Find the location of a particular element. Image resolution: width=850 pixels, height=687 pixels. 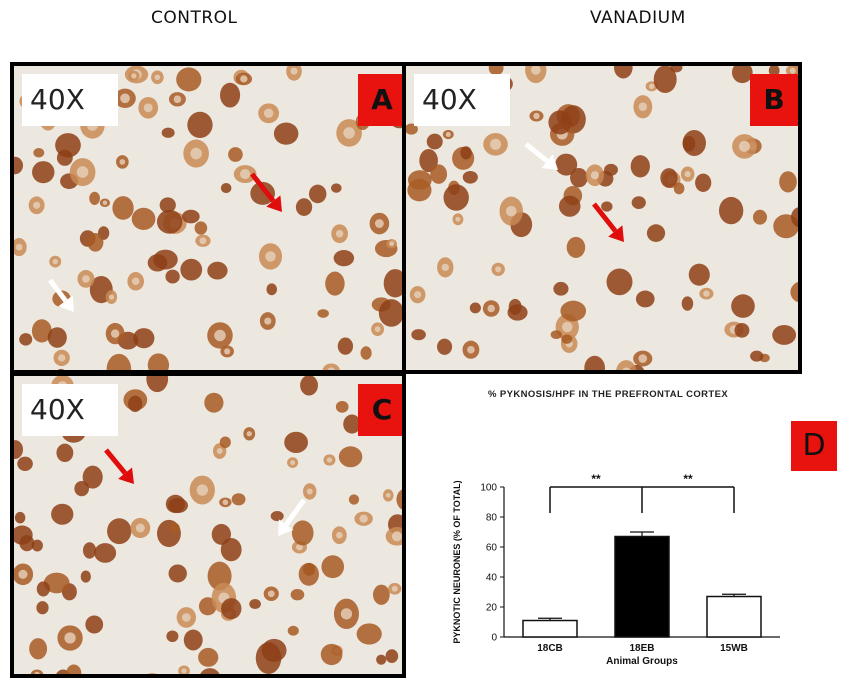

y-axis-label: PYKNOTIC NEURONES (% OF TOTAL) is located at coordinates (457, 561).